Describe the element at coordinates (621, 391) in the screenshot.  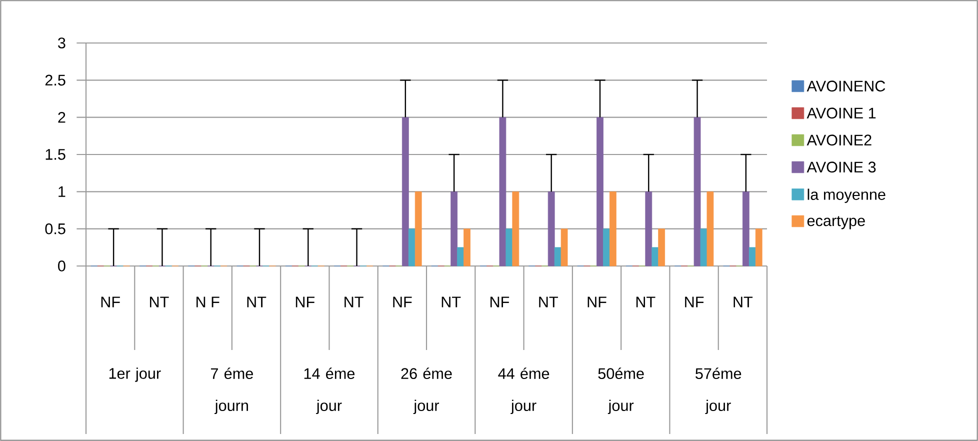
I see `text: 50éme jour` at that location.